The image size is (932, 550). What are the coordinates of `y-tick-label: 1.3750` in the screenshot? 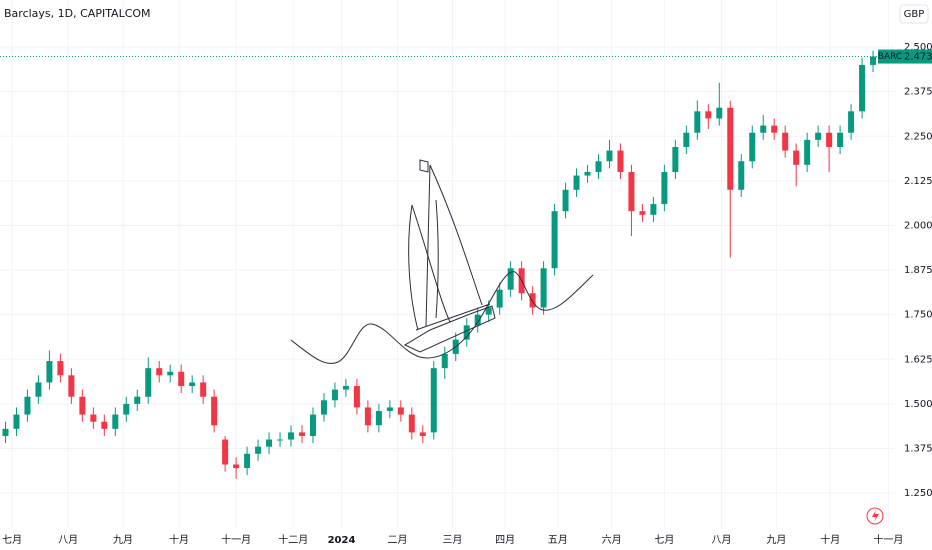 It's located at (918, 448).